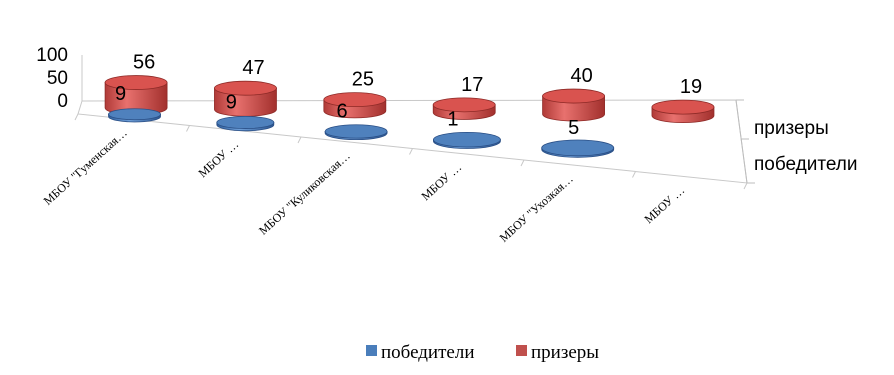  I want to click on legend-label-1: призеры, so click(565, 352).